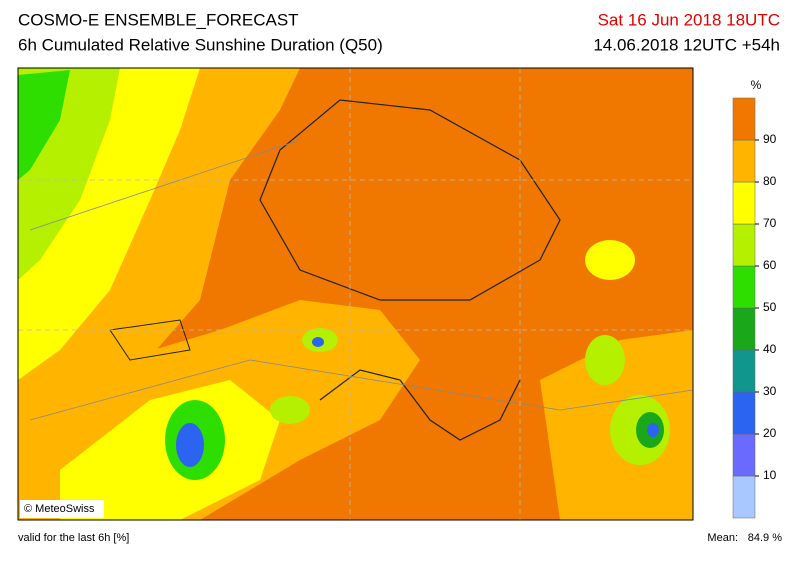 The height and width of the screenshot is (562, 800). What do you see at coordinates (770, 433) in the screenshot?
I see `colorbar-tick-label: 20` at bounding box center [770, 433].